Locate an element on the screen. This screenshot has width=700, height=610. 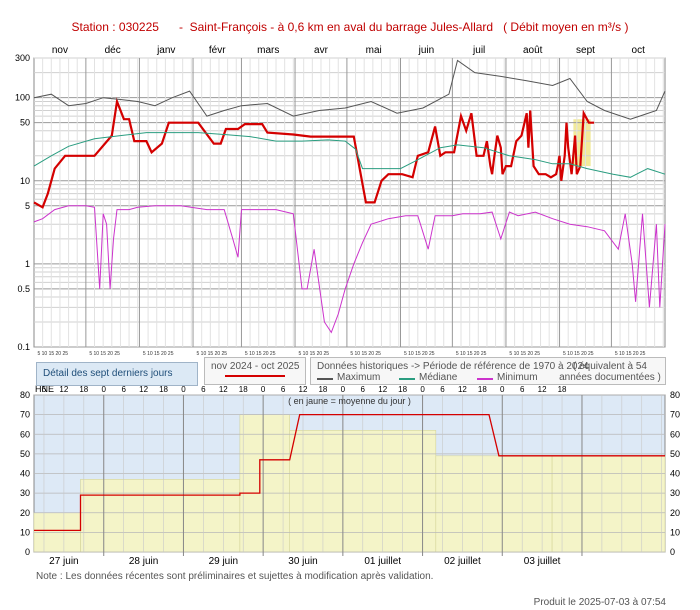
y-tick-label-left: 70 is located at coordinates (25, 415).